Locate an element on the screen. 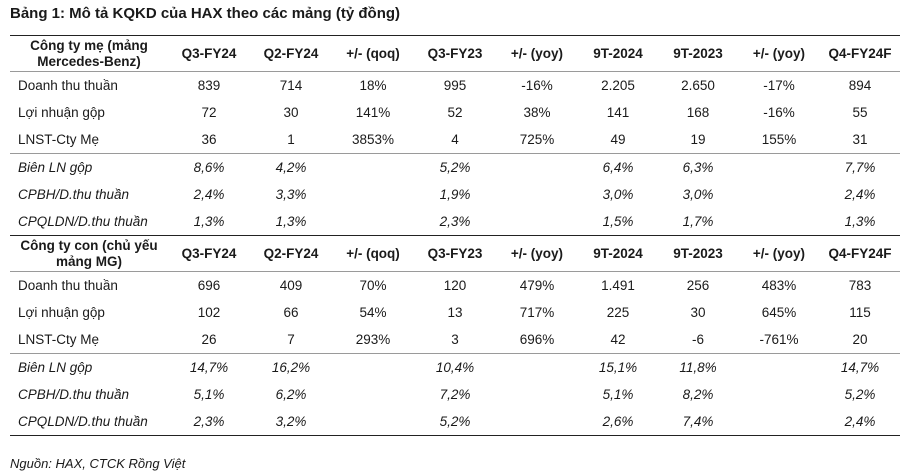 Image resolution: width=911 pixels, height=476 pixels. table-cell: 168 is located at coordinates (698, 112).